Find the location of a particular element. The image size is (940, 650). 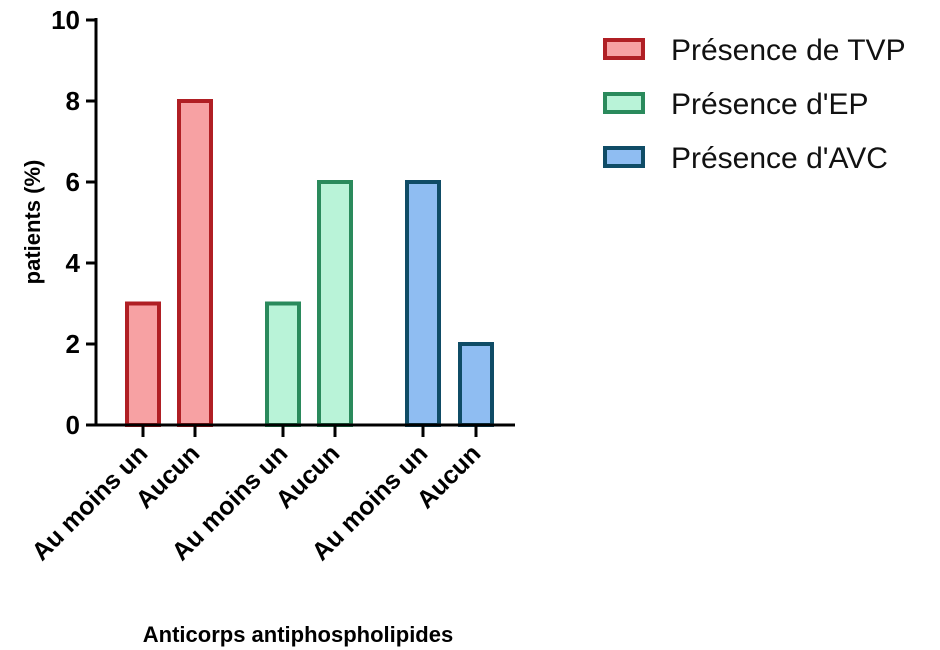

legend-label-1: Présence de TVP is located at coordinates (788, 50).